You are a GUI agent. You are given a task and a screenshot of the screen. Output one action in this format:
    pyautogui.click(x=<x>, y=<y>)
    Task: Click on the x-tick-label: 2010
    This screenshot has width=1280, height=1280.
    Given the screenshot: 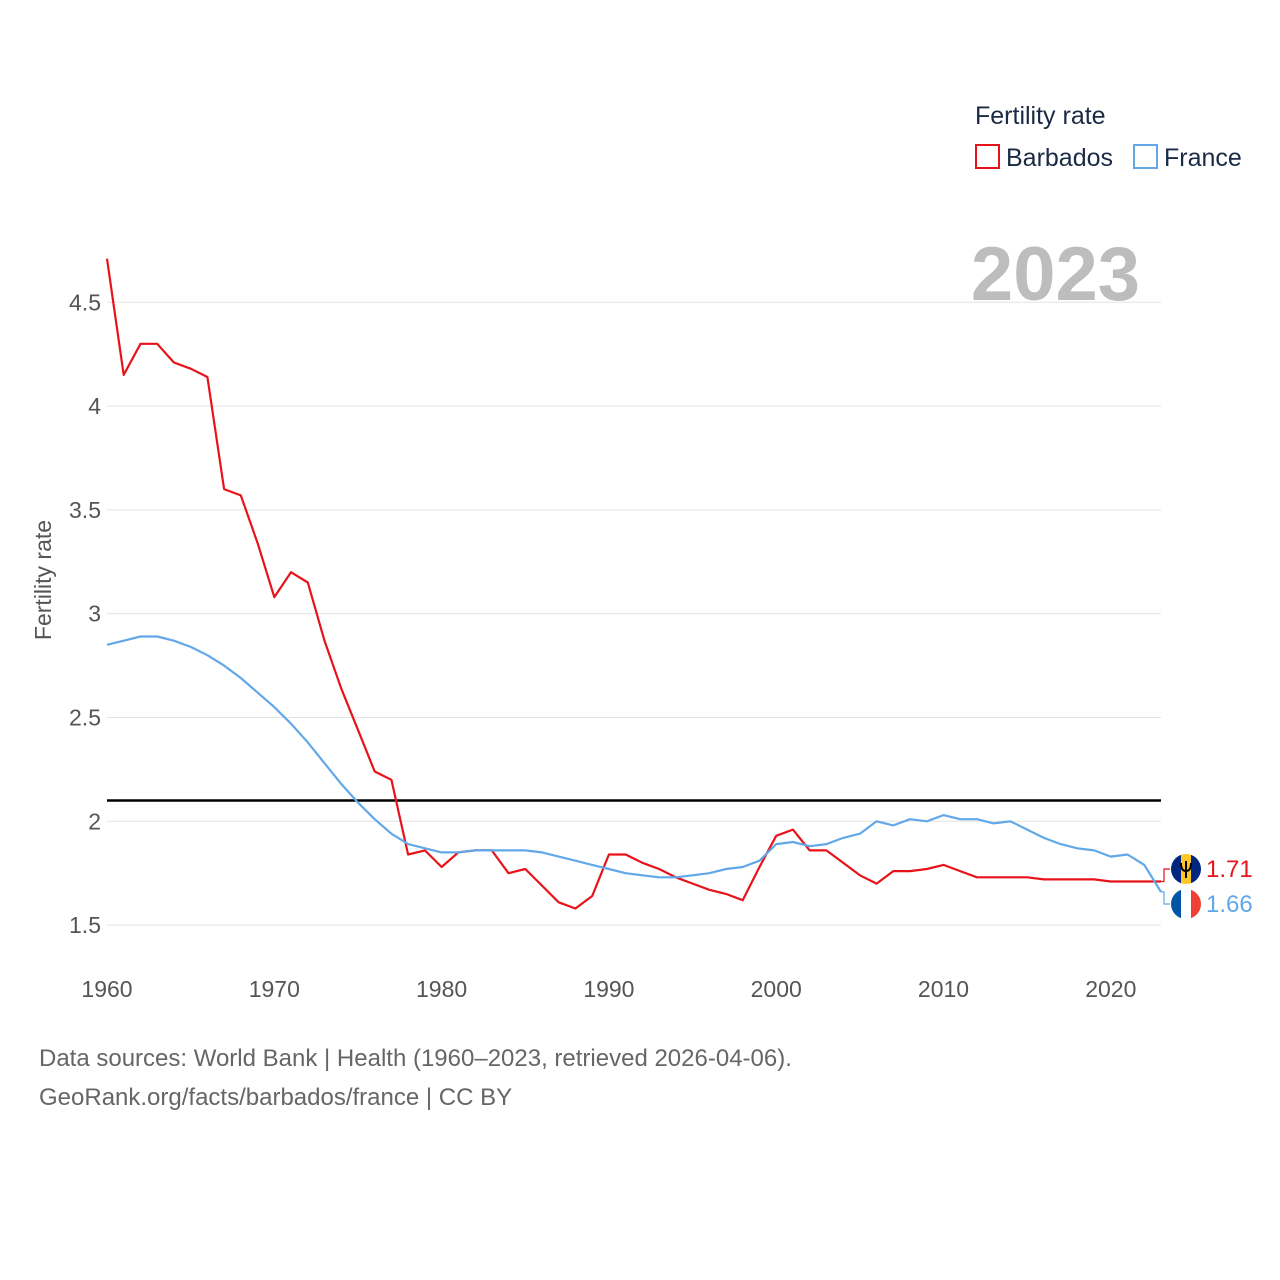 What is the action you would take?
    pyautogui.click(x=943, y=989)
    